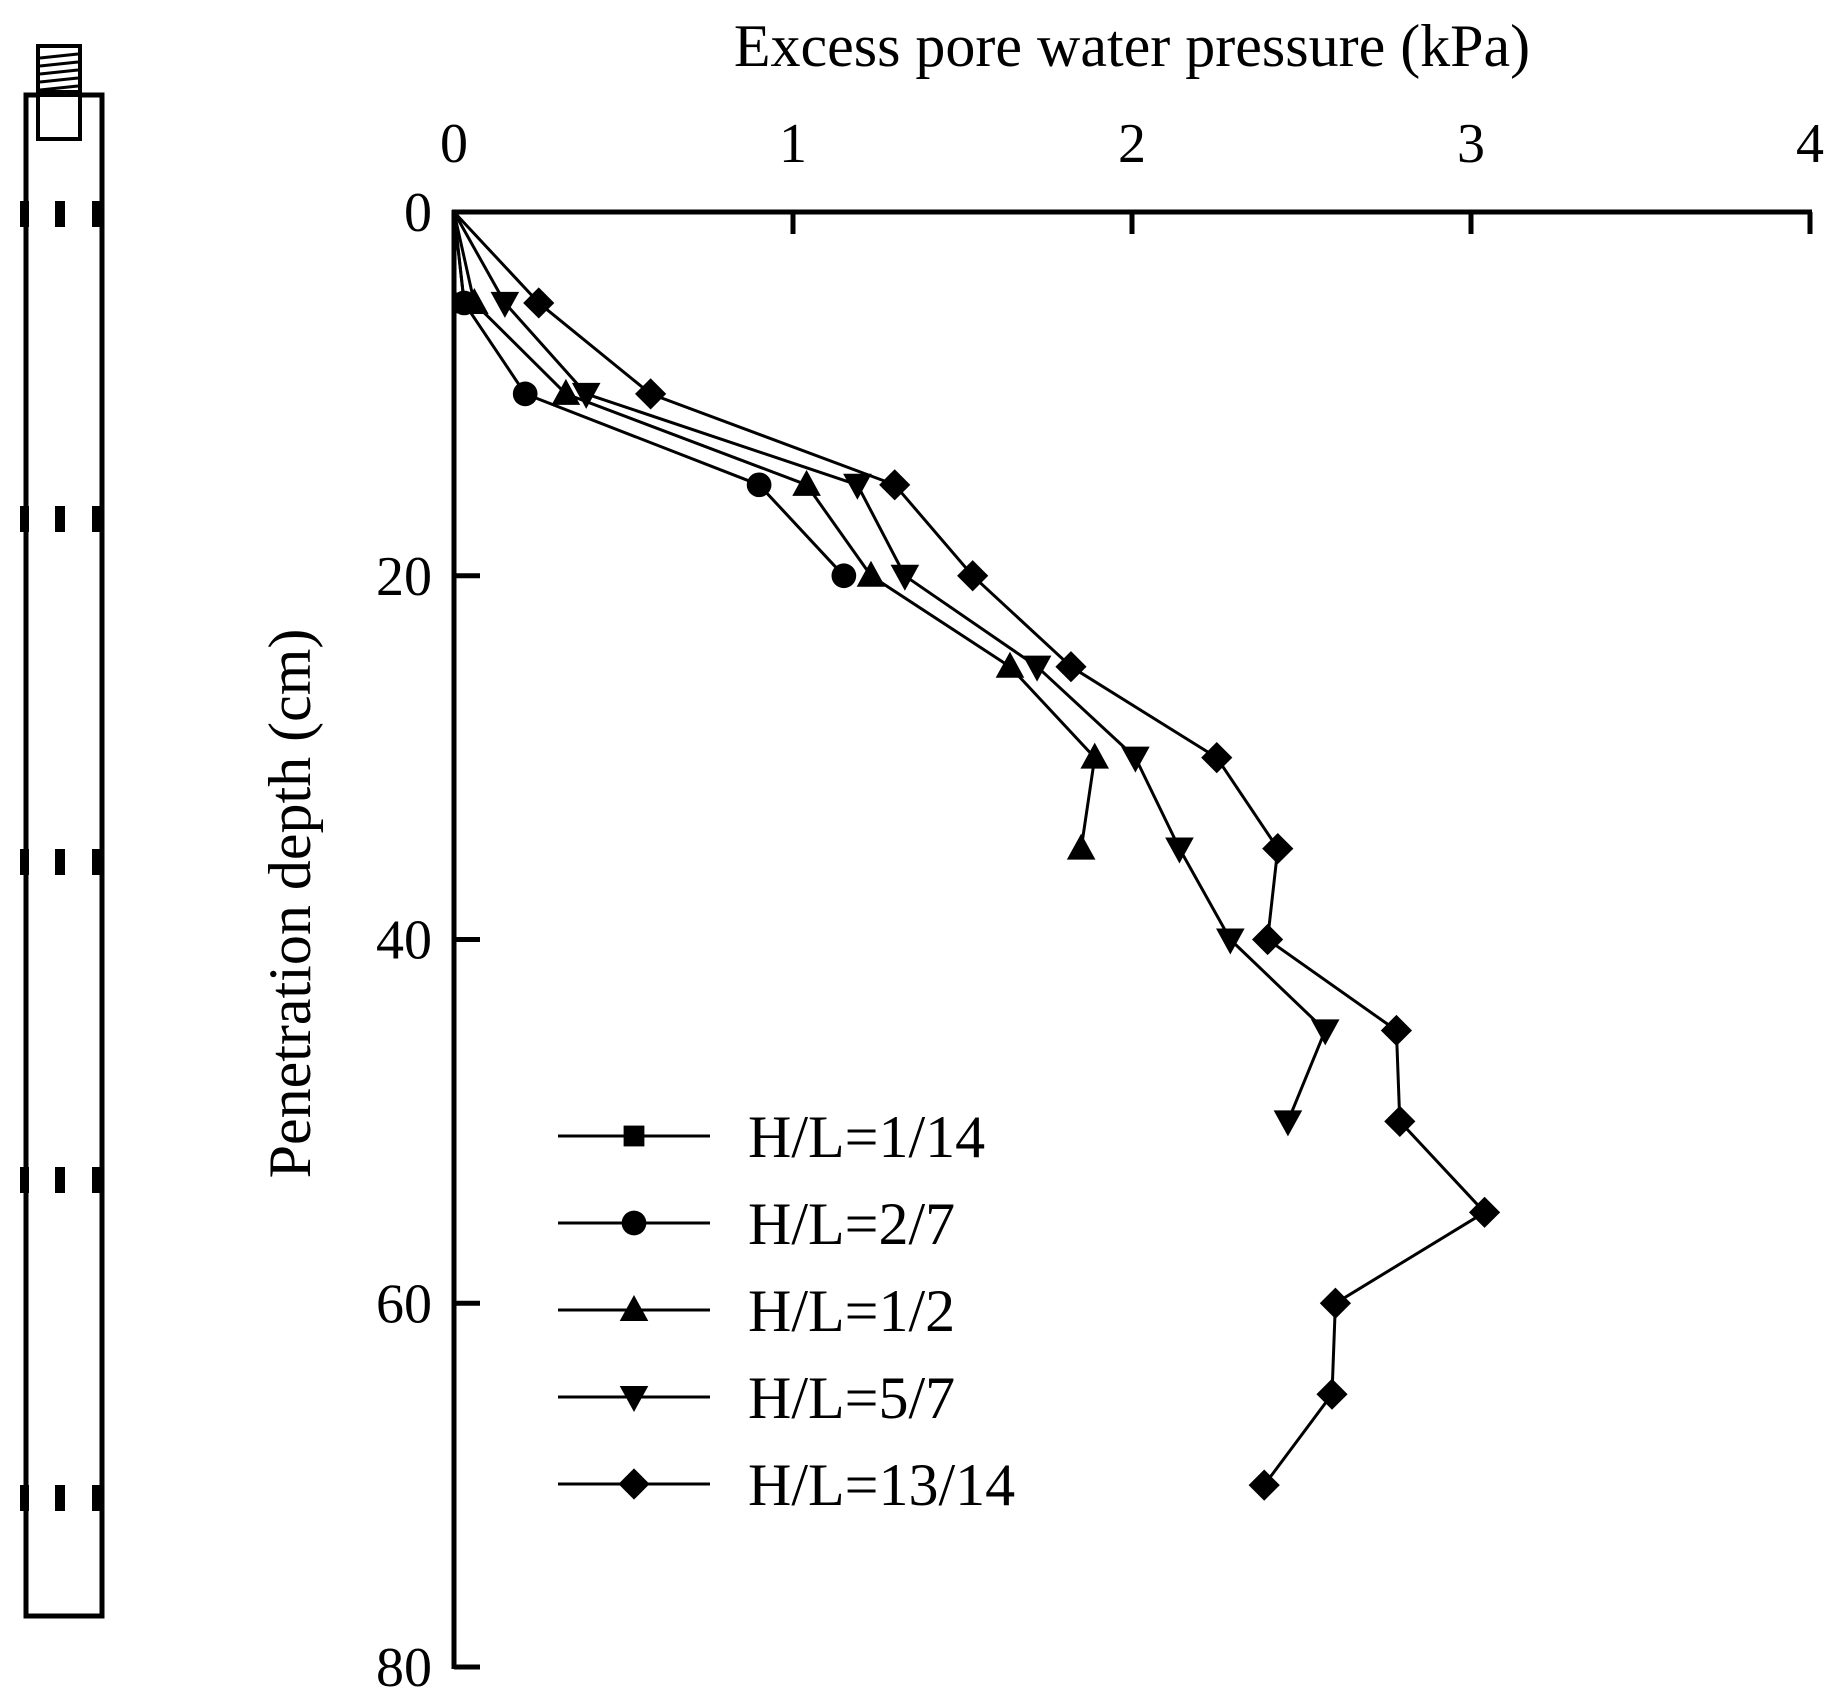 The height and width of the screenshot is (1700, 1842). What do you see at coordinates (404, 577) in the screenshot?
I see `y-tick-label: 20` at bounding box center [404, 577].